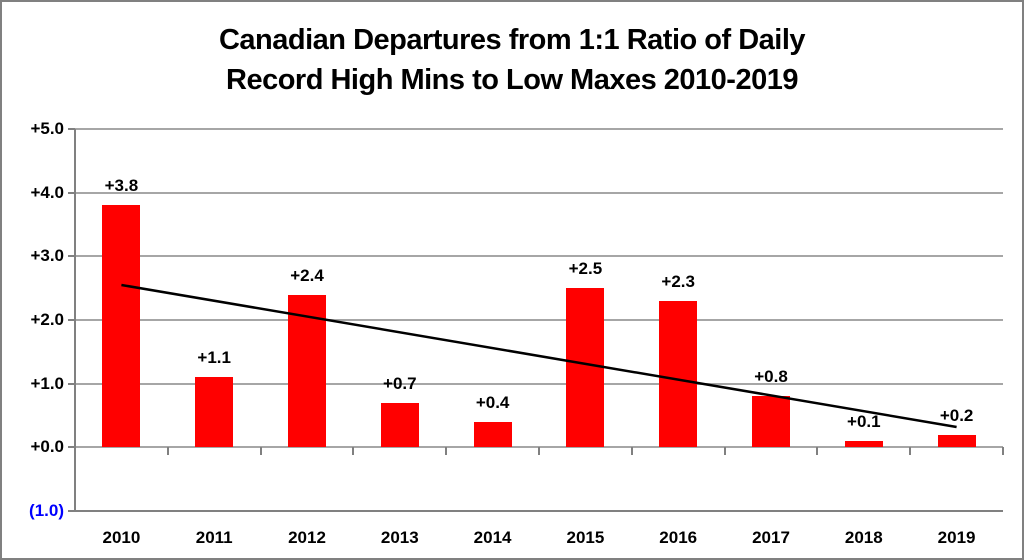  Describe the element at coordinates (863, 537) in the screenshot. I see `x-tick-label: 2018` at that location.